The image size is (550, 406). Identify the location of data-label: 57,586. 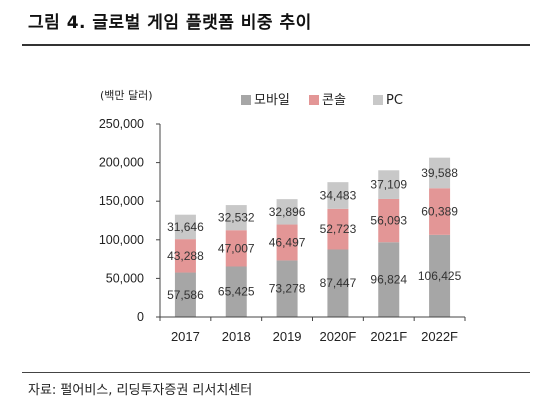
(185, 295).